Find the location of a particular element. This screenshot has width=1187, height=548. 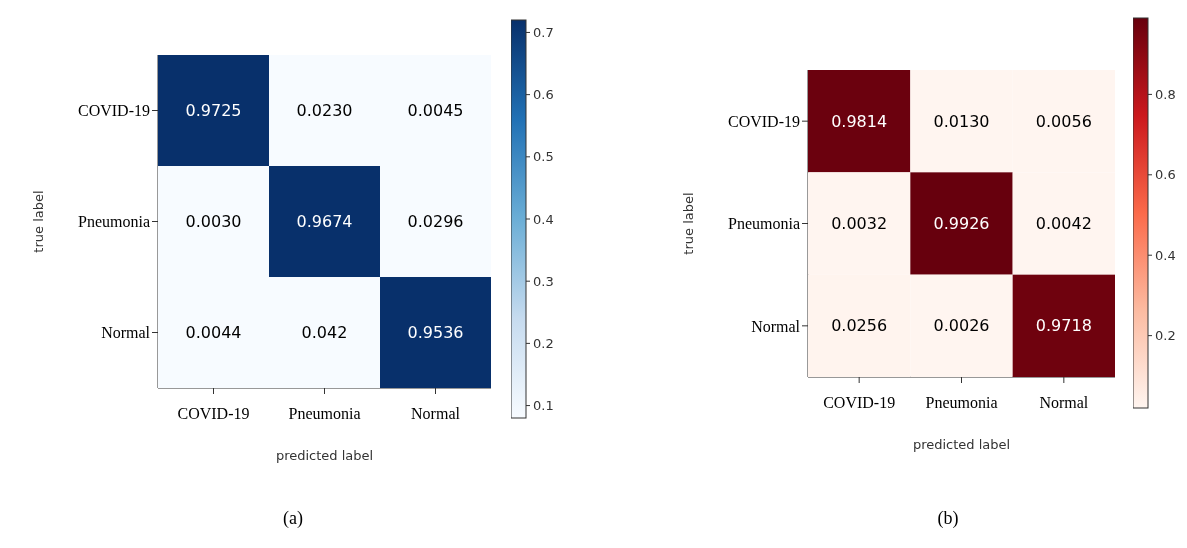

data-label: 0.0045 is located at coordinates (435, 110).